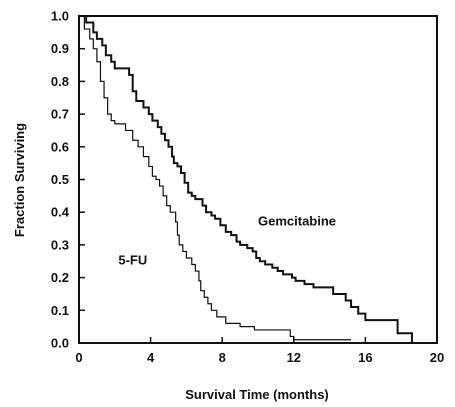 This screenshot has width=455, height=407. What do you see at coordinates (257, 394) in the screenshot?
I see `x-axis-title: Survival Time (months)` at bounding box center [257, 394].